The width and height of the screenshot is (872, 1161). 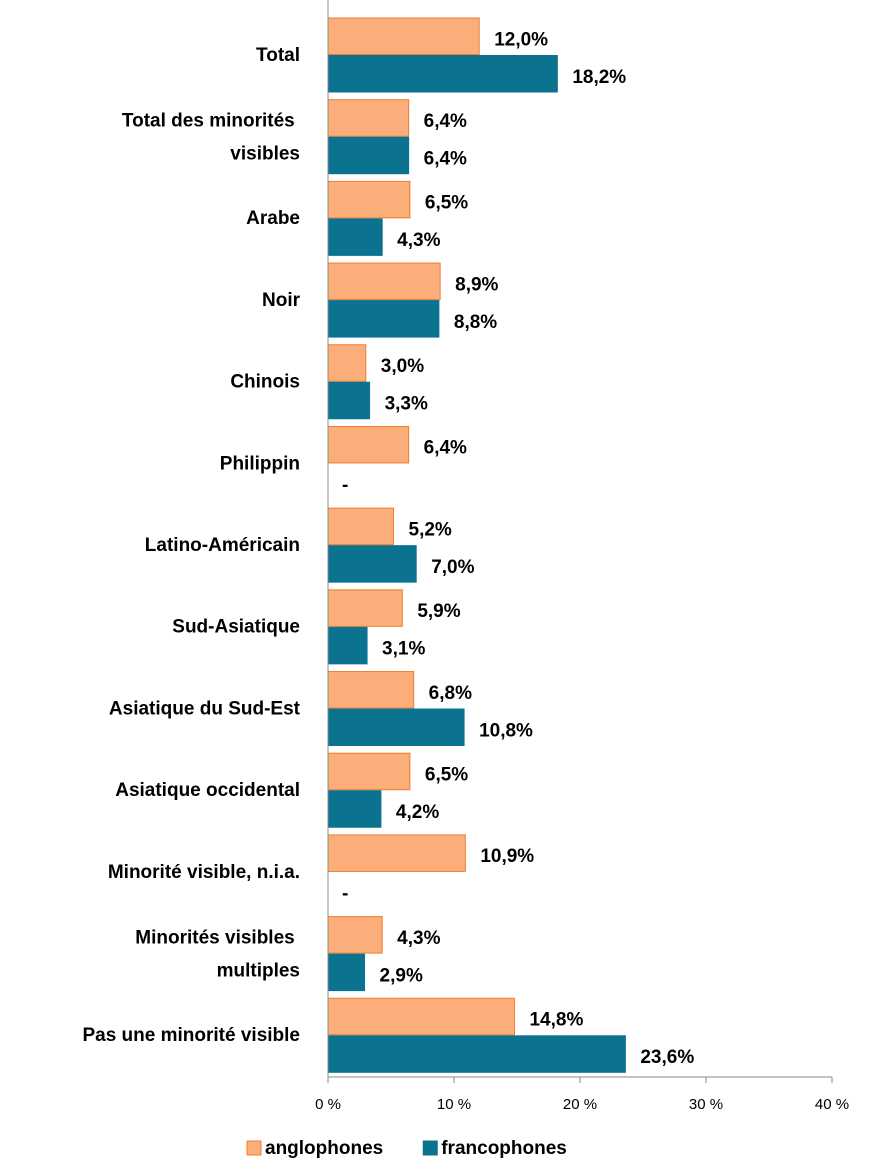 I want to click on category-label: Minorités visibles multiples, so click(x=217, y=954).